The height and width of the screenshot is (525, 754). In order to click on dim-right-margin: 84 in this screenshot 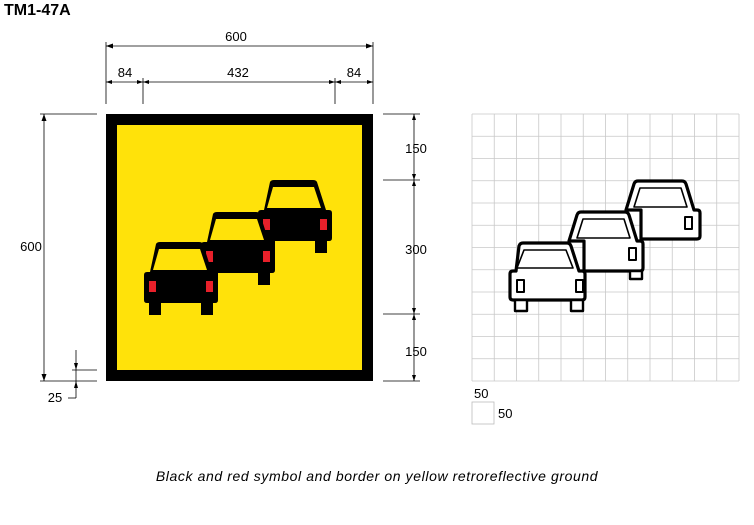, I will do `click(354, 72)`.